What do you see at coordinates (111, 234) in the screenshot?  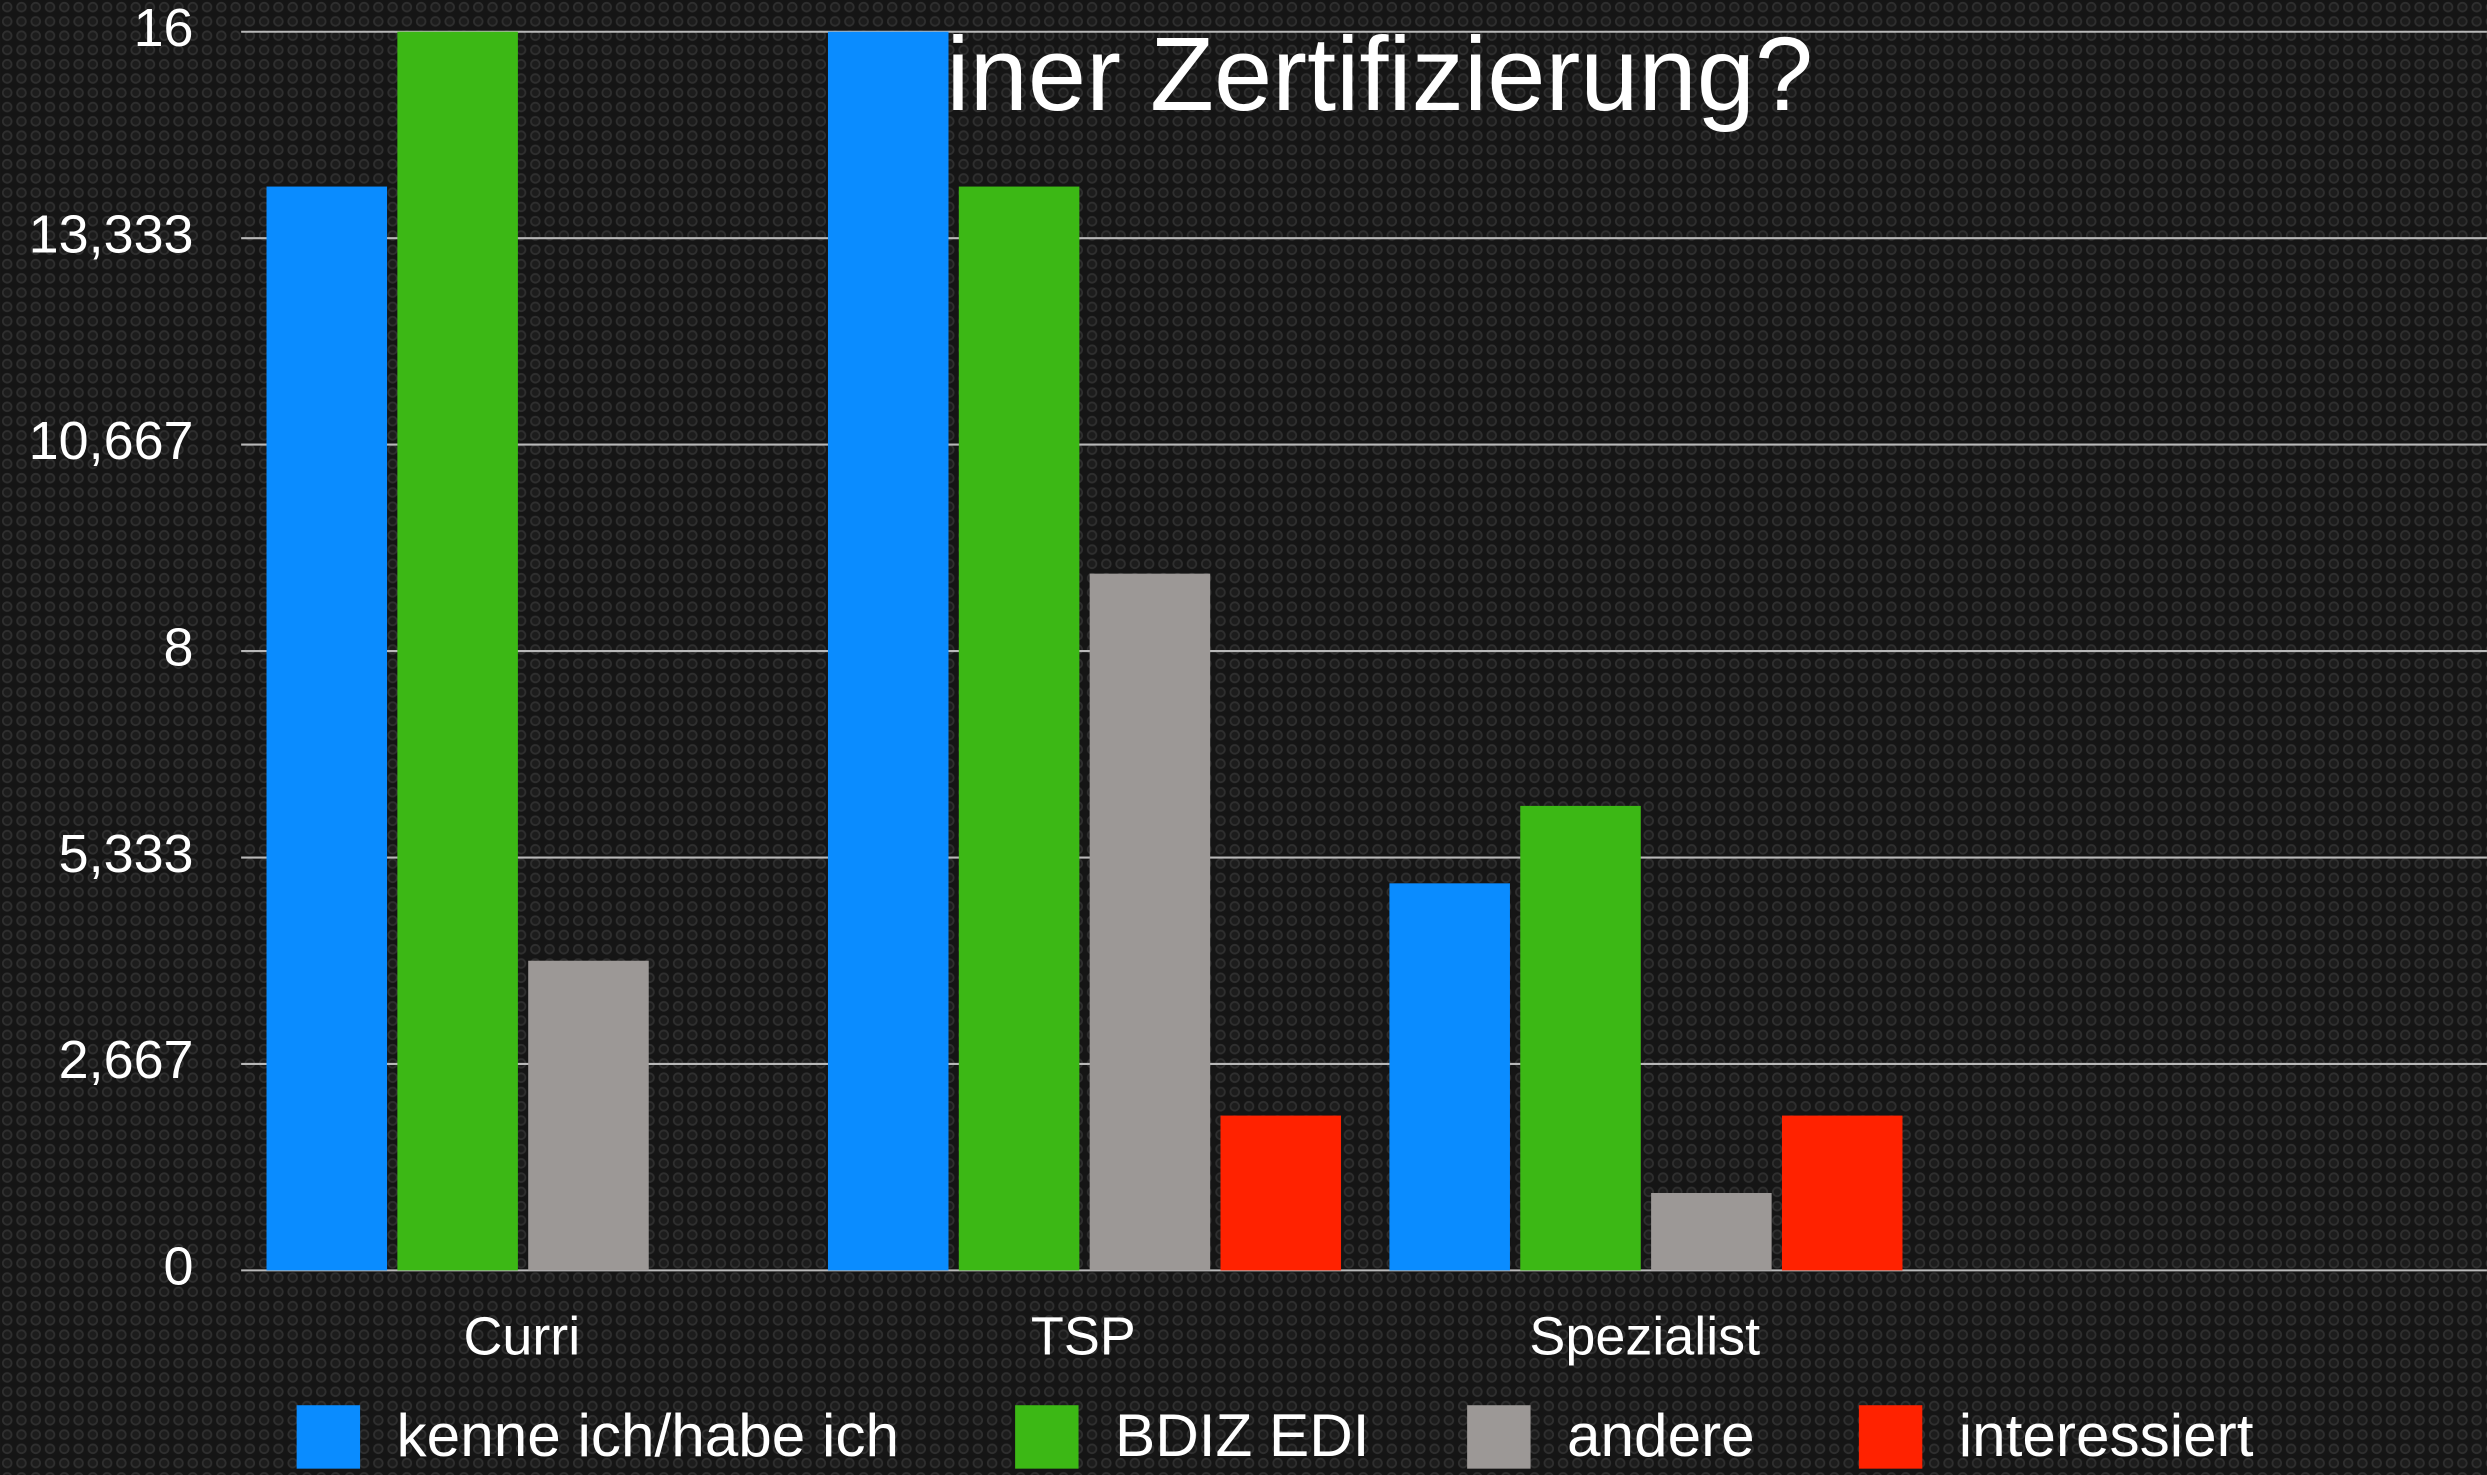 I see `y-tick-label: 13,333` at bounding box center [111, 234].